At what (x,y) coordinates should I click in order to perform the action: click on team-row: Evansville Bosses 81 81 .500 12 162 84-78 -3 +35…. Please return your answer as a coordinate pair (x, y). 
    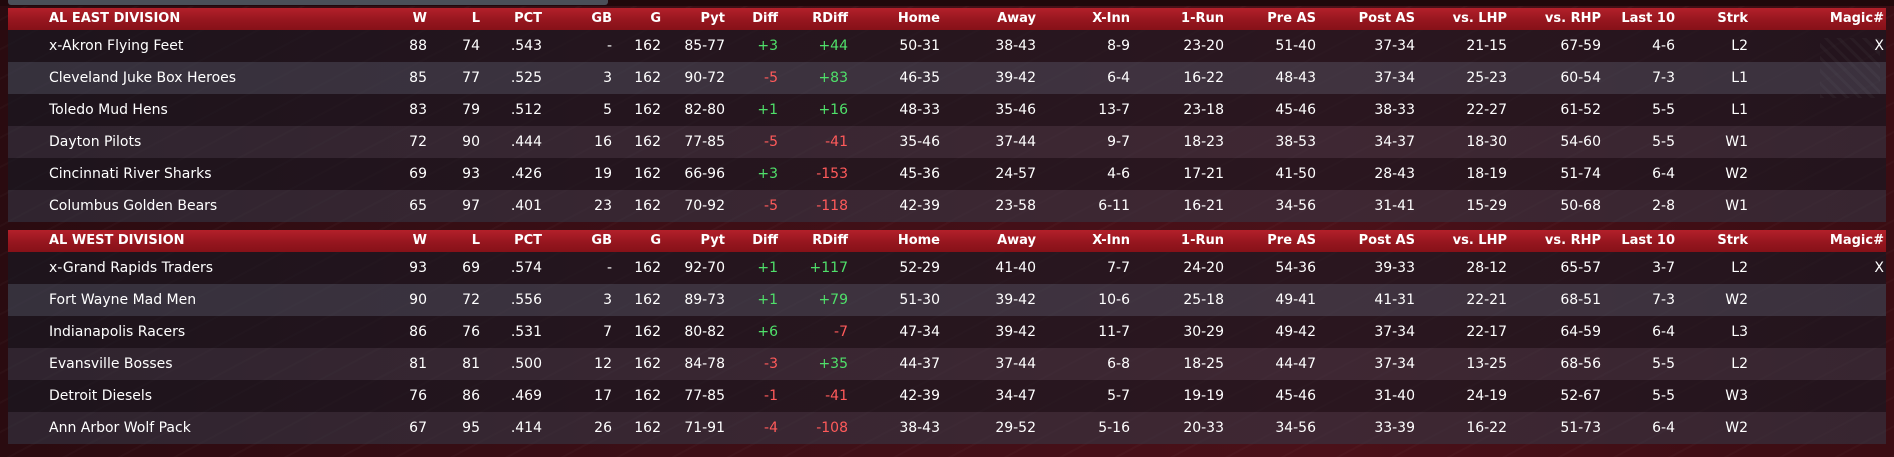
    Looking at the image, I should click on (947, 364).